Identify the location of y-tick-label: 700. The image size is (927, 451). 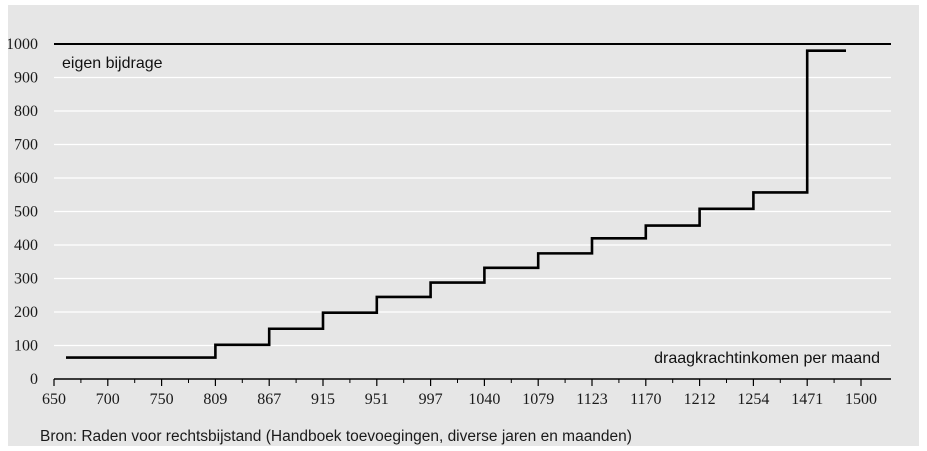
(26, 145).